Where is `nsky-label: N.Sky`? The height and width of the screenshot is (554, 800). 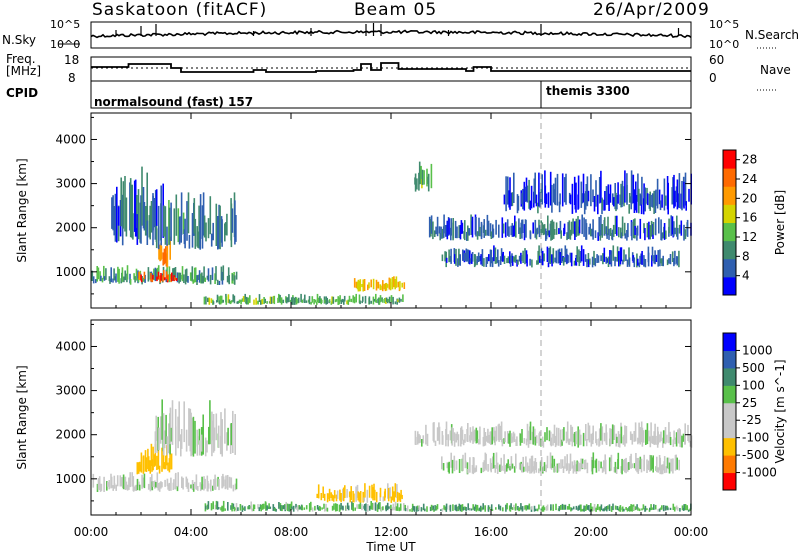 nsky-label: N.Sky is located at coordinates (19, 40).